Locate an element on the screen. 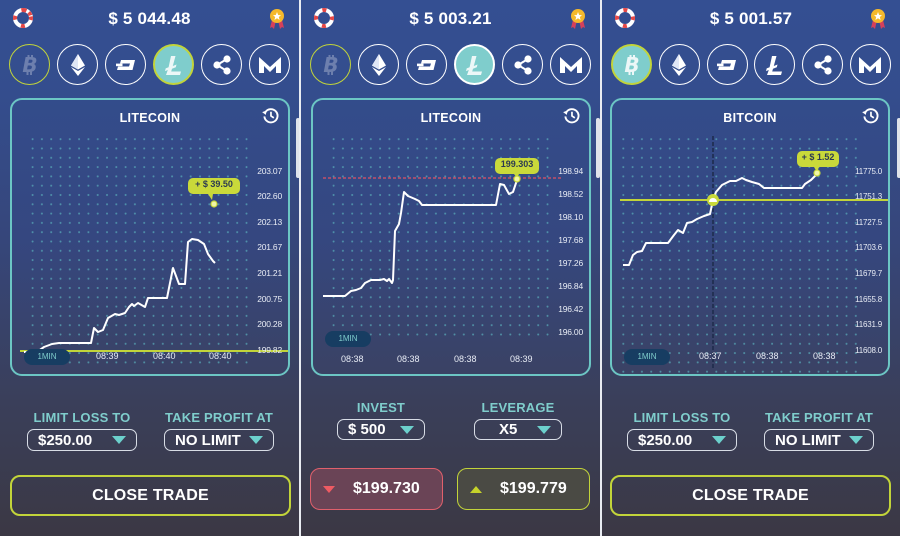 This screenshot has height=536, width=900. top-bar: $ 5 044.48 is located at coordinates (149, 19).